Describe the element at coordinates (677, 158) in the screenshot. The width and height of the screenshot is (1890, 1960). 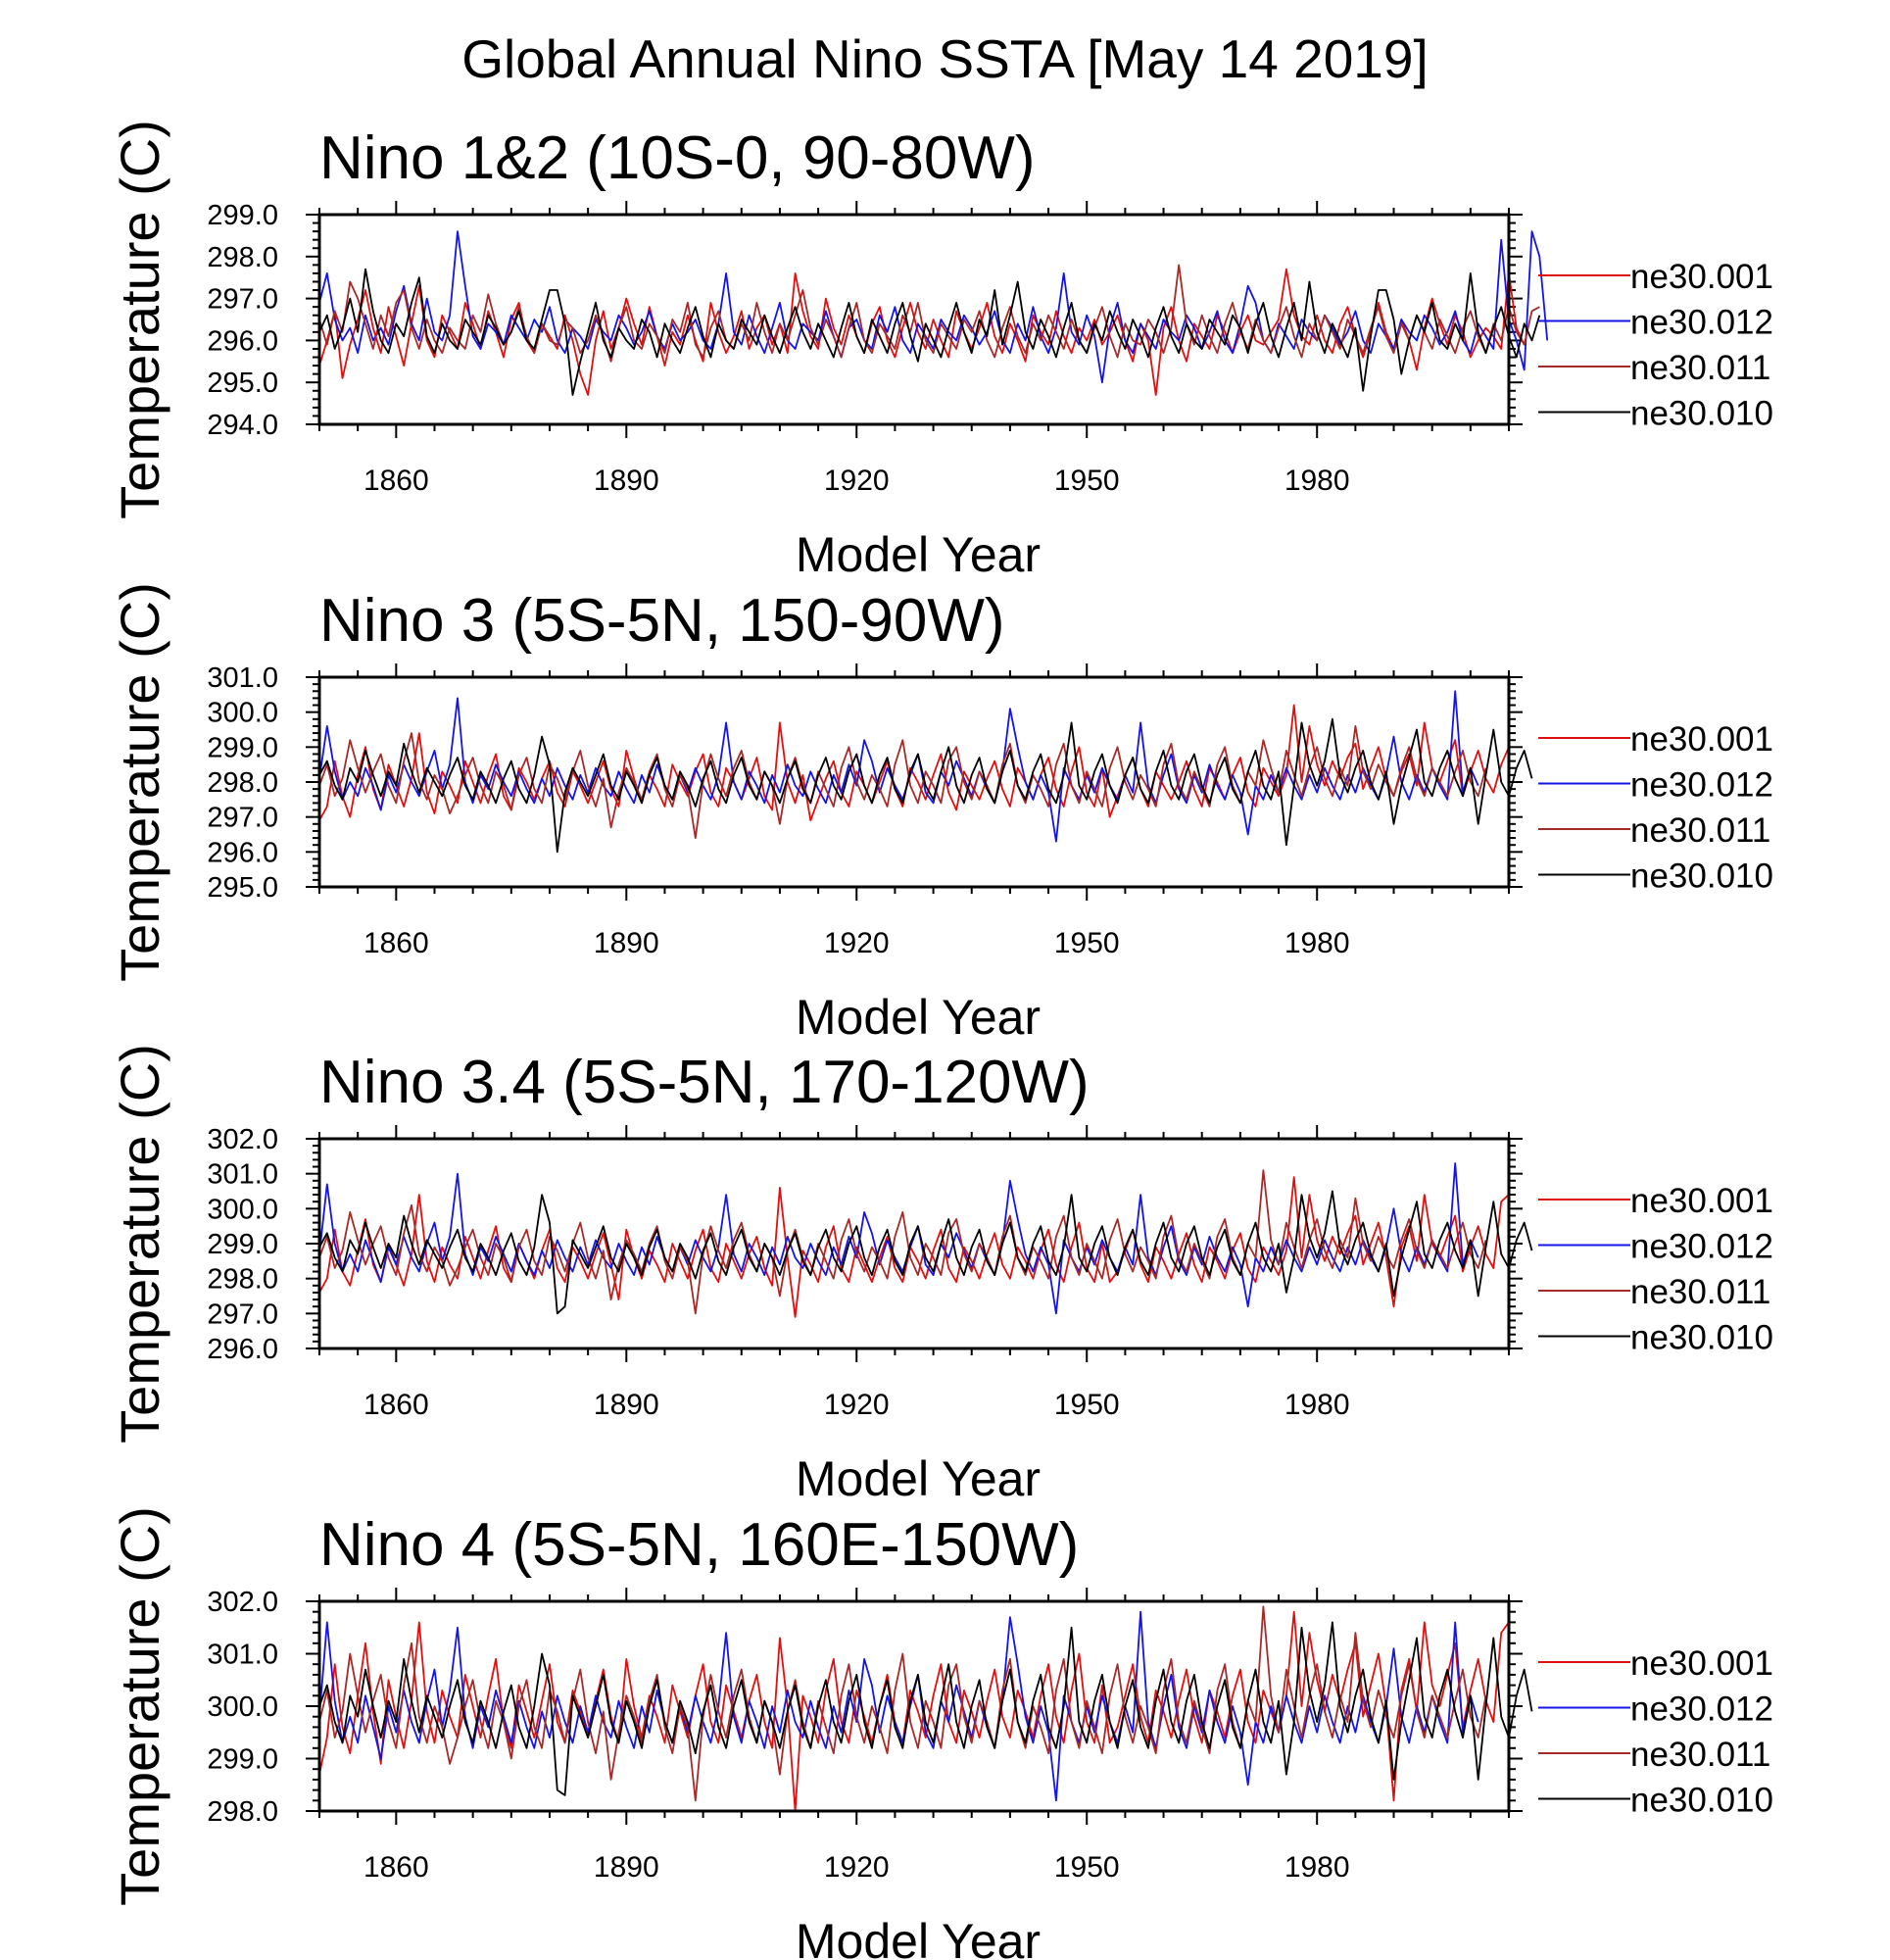
I see `panel-title: Nino 1&2 (10S-0, 90-80W)` at that location.